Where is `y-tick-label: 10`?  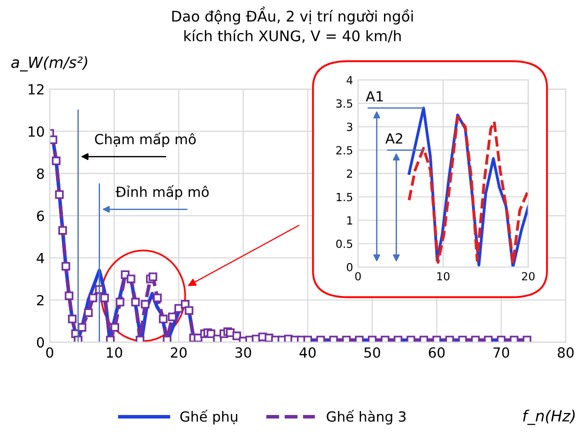 y-tick-label: 10 is located at coordinates (36, 131).